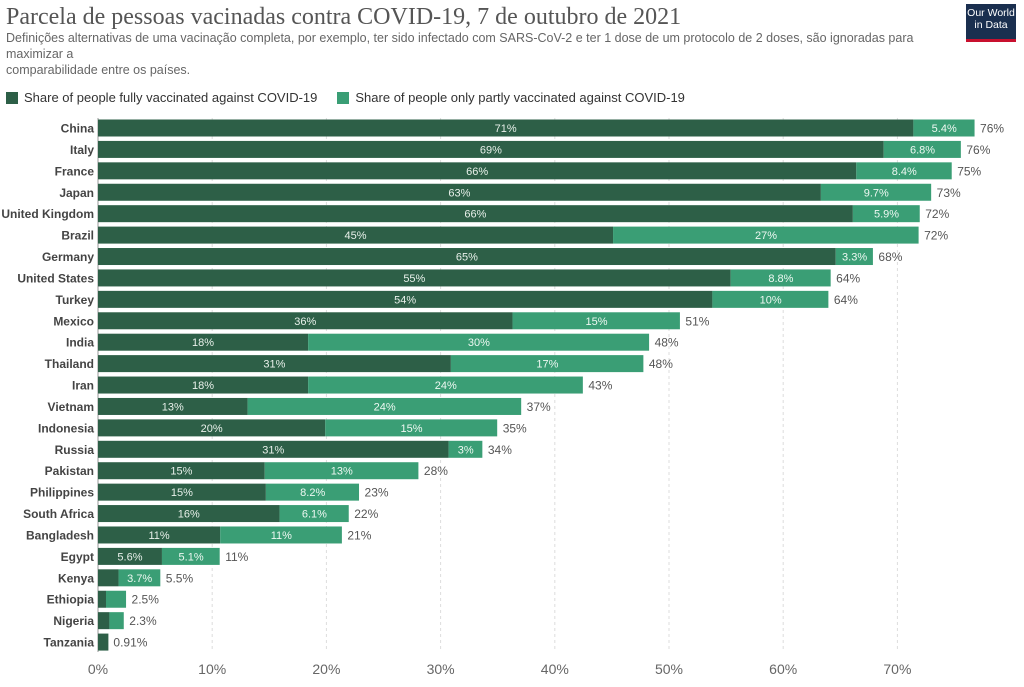 The height and width of the screenshot is (687, 1024). Describe the element at coordinates (180, 578) in the screenshot. I see `total-label: 5.5%` at that location.